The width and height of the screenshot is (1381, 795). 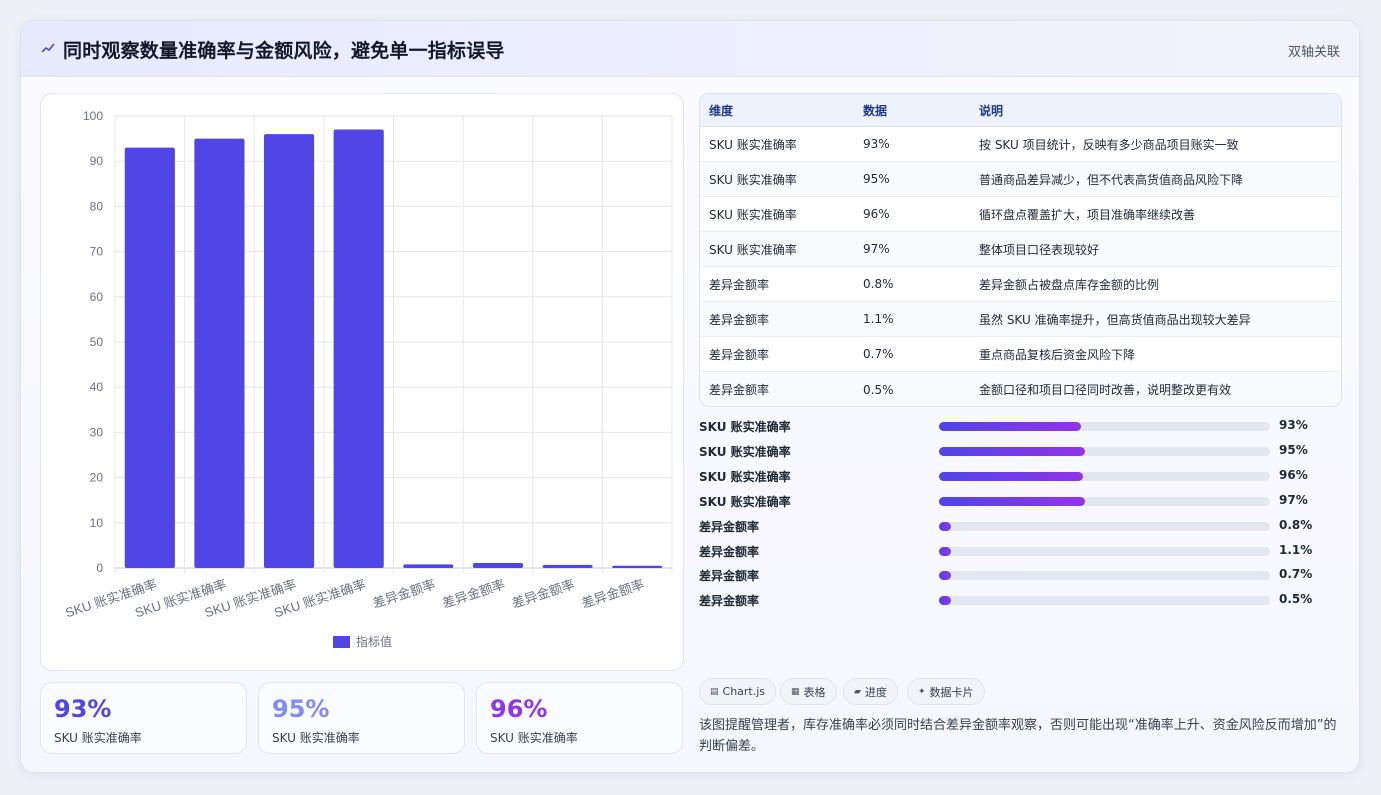 What do you see at coordinates (876, 144) in the screenshot?
I see `table-cell: 93%` at bounding box center [876, 144].